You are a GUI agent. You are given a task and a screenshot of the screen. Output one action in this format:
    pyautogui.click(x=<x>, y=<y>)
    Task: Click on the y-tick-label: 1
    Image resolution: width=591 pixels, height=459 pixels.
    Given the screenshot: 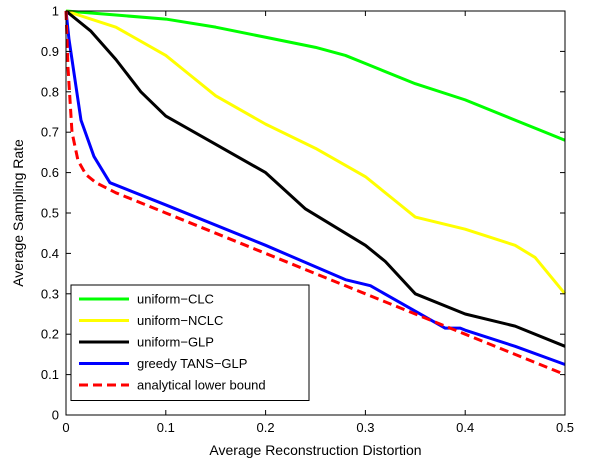 What is the action you would take?
    pyautogui.click(x=55, y=11)
    